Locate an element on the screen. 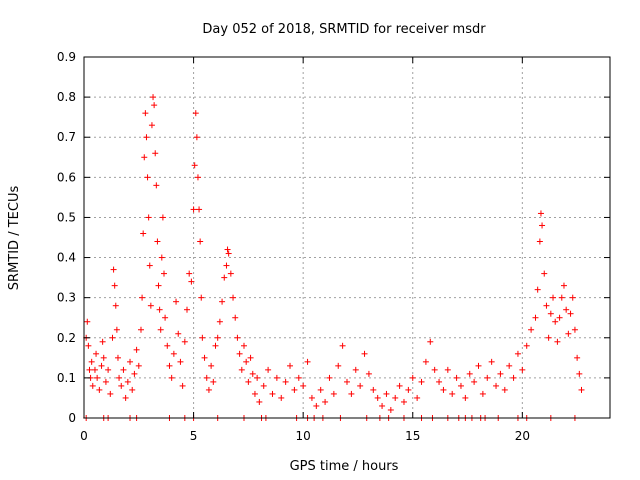  x-tick-label: 15 is located at coordinates (412, 436).